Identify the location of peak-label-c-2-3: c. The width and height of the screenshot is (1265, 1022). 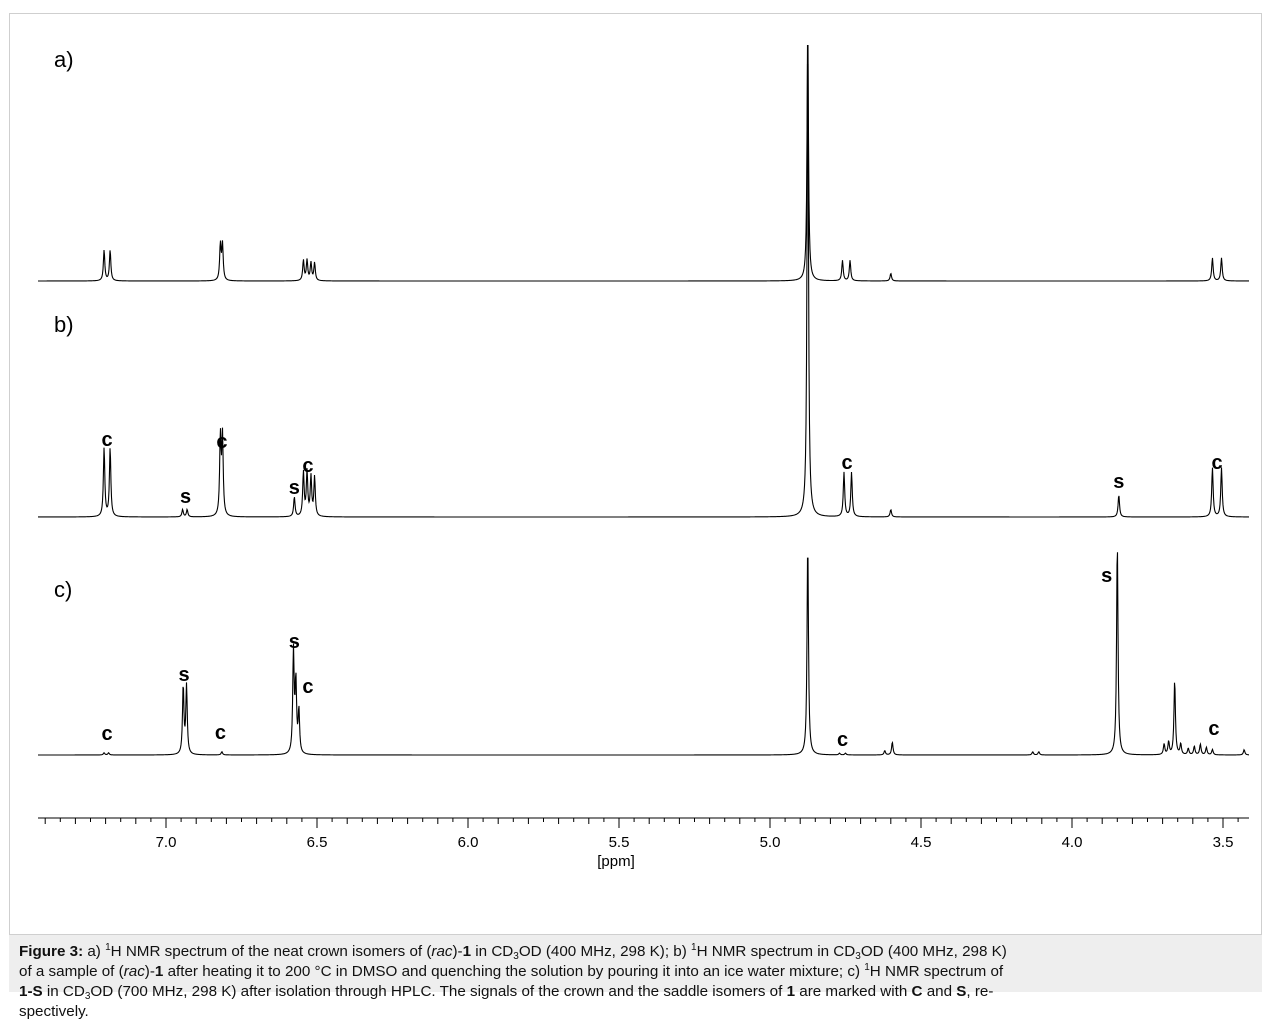
(221, 442).